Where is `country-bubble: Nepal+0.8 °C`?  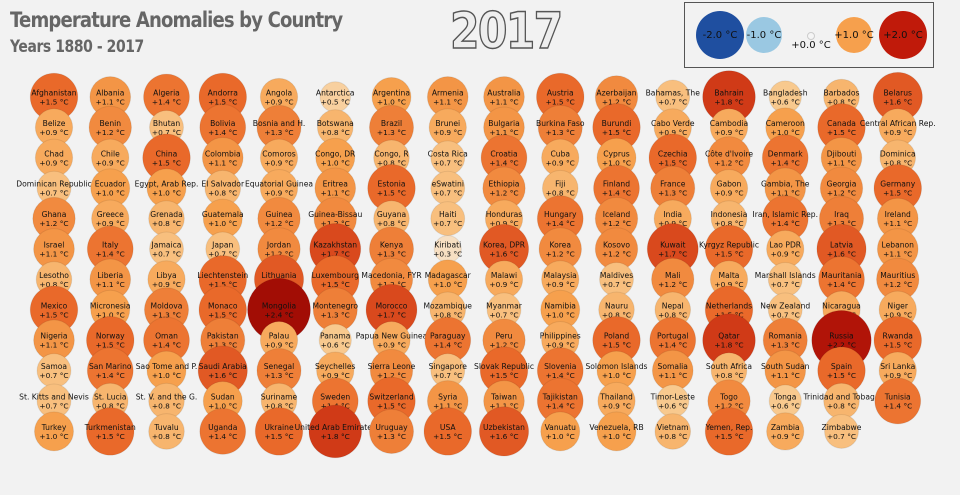 country-bubble: Nepal+0.8 °C is located at coordinates (673, 310).